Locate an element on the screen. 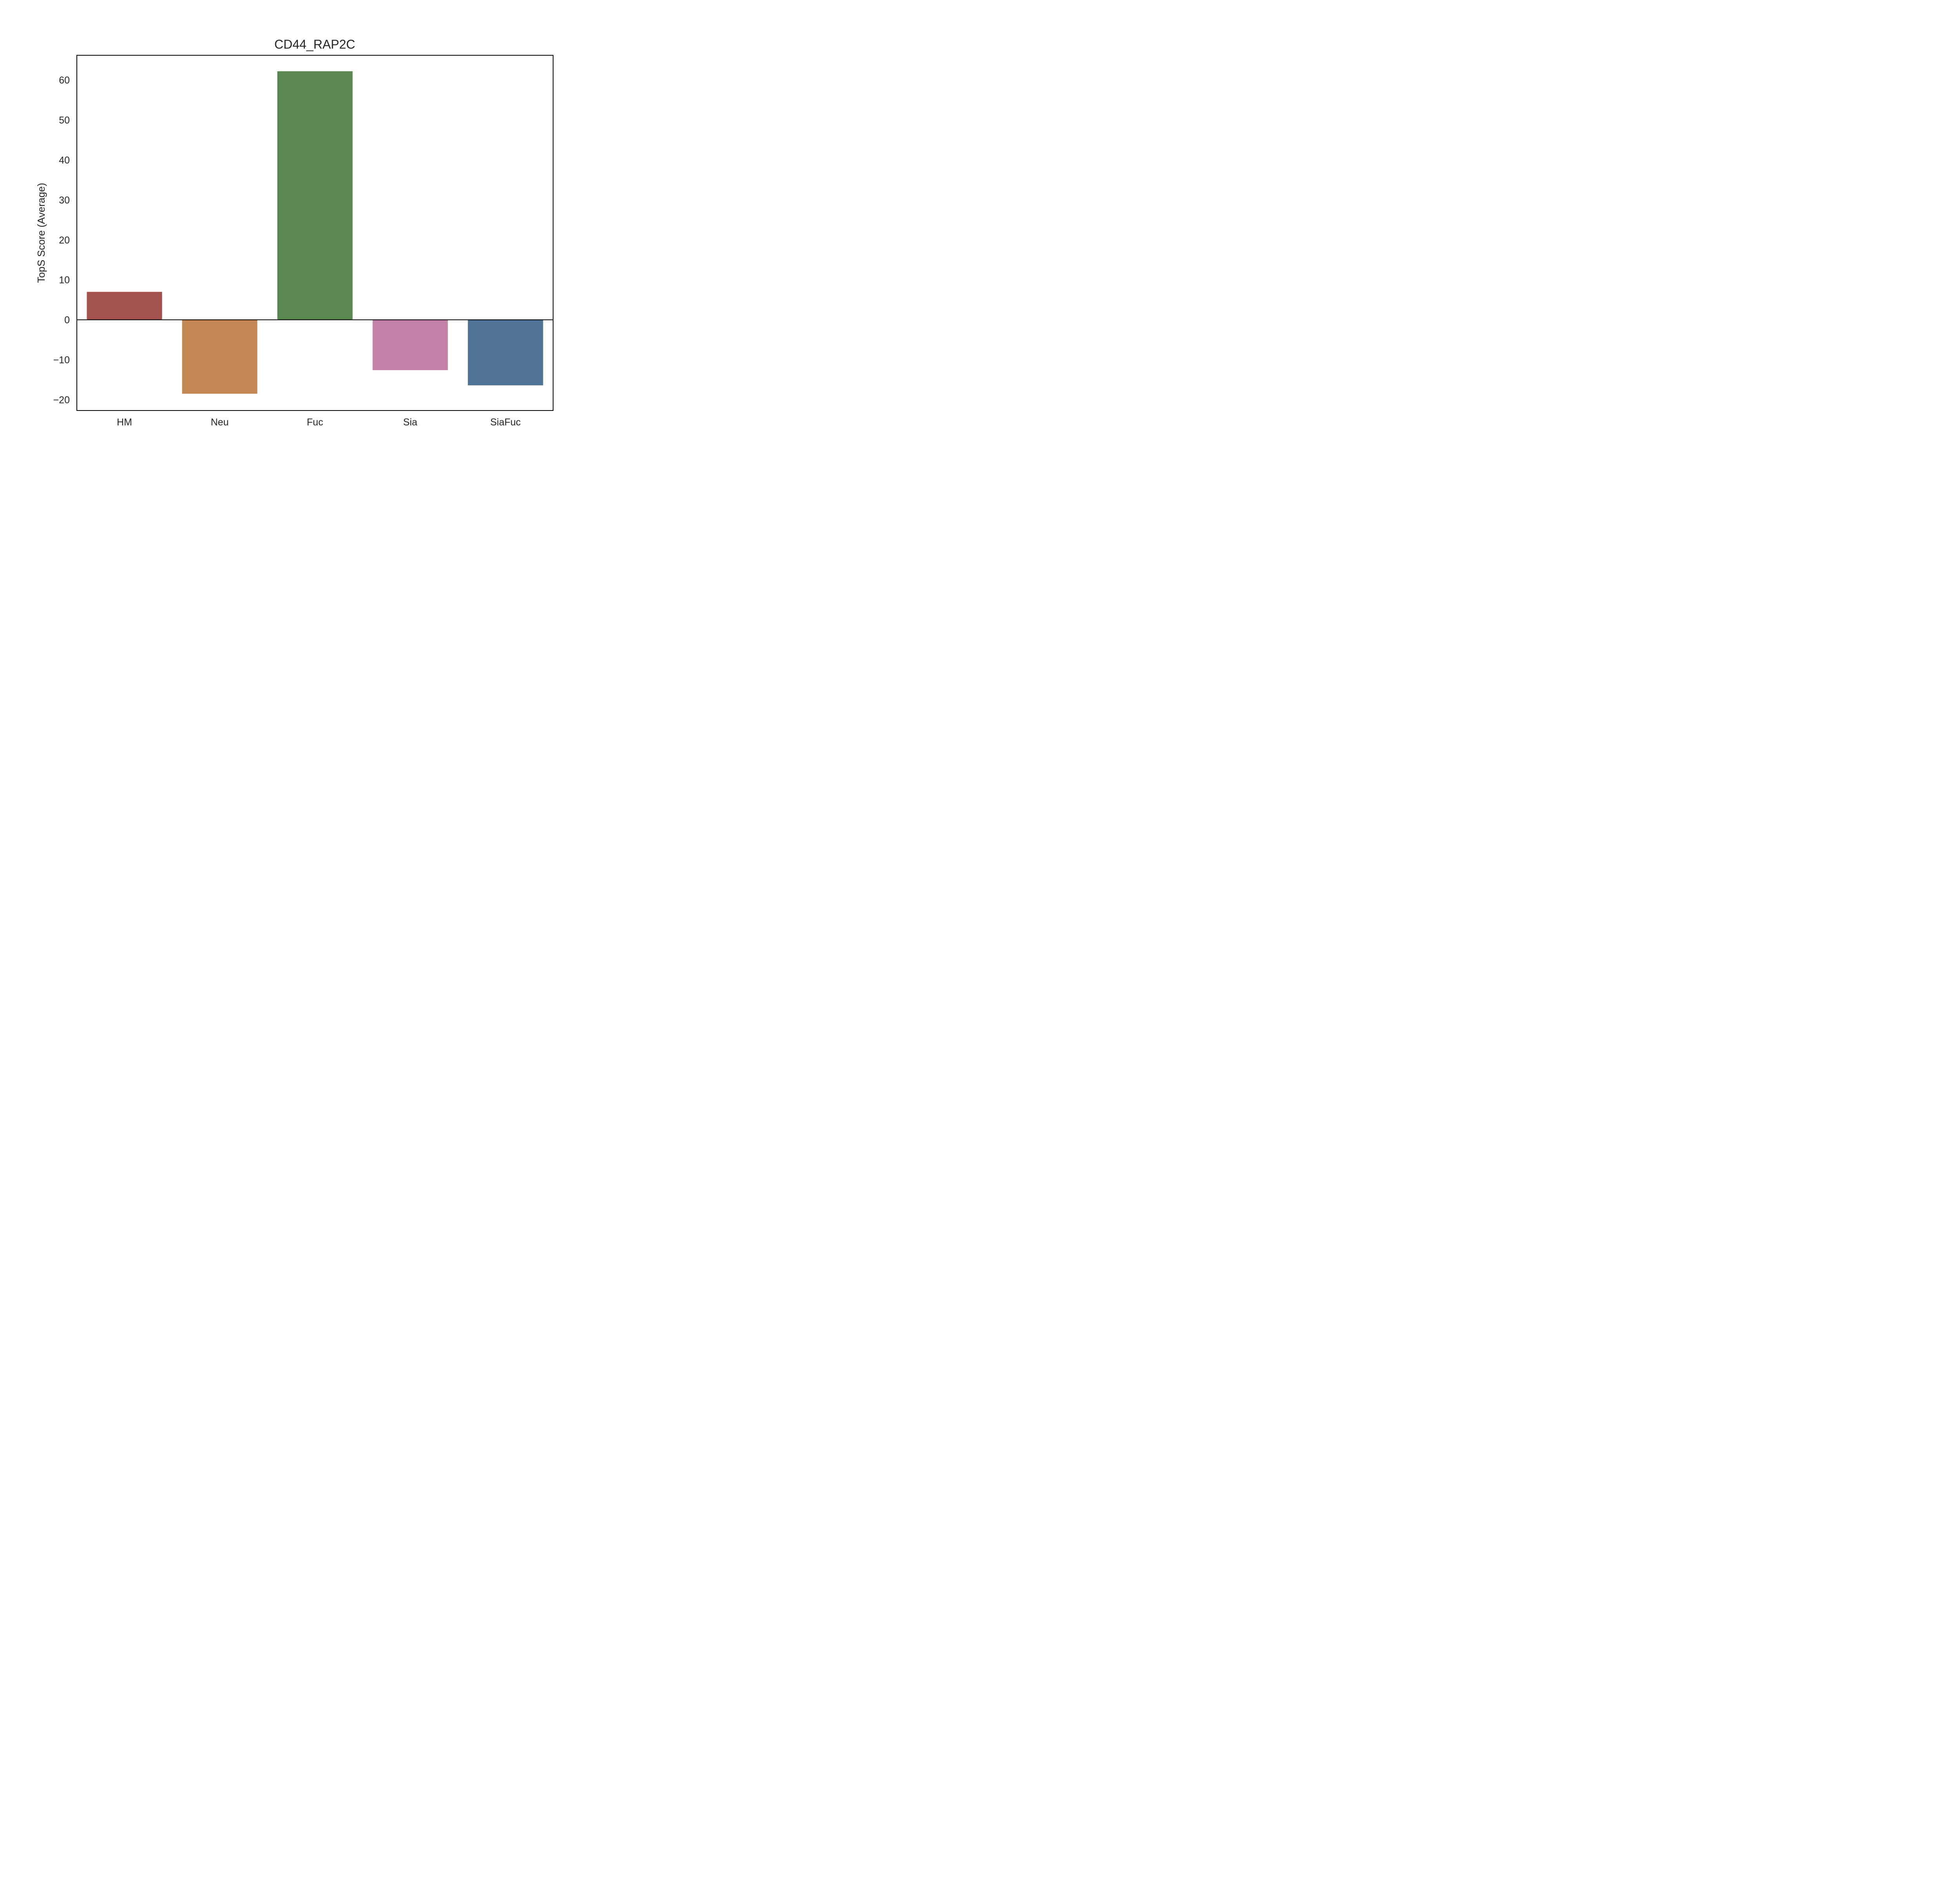 Image resolution: width=1960 pixels, height=1882 pixels. x-ticks-group: HM Neu Fuc Sia SiaFuc is located at coordinates (319, 422).